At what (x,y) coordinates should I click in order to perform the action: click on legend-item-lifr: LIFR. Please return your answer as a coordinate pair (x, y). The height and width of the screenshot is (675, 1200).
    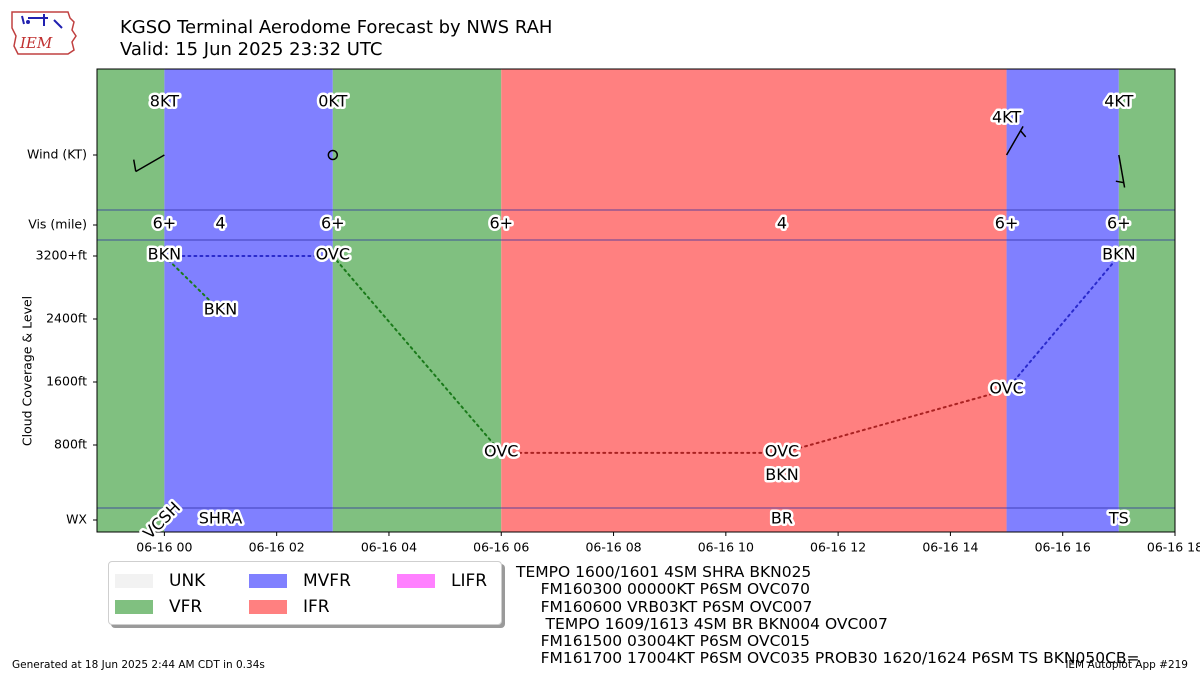
    Looking at the image, I should click on (442, 581).